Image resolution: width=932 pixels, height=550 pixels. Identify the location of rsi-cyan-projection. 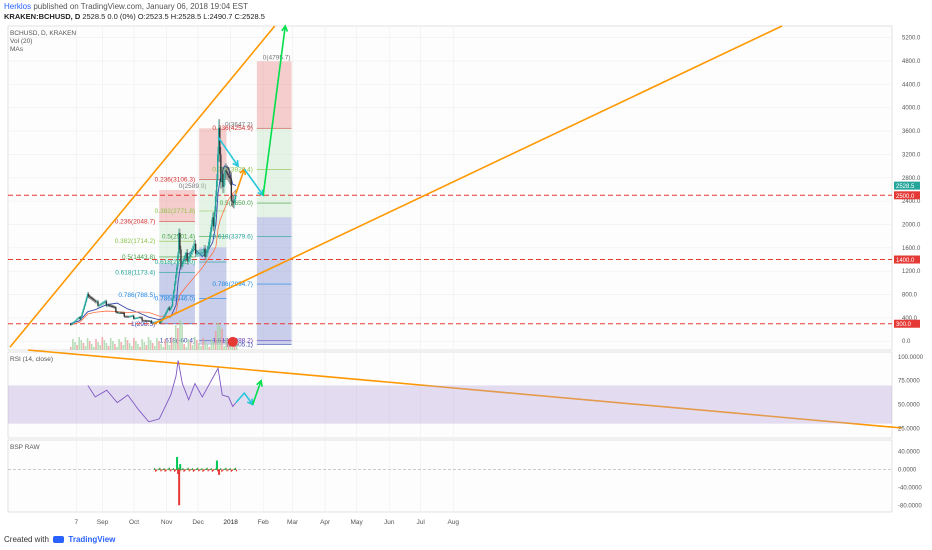
(244, 398).